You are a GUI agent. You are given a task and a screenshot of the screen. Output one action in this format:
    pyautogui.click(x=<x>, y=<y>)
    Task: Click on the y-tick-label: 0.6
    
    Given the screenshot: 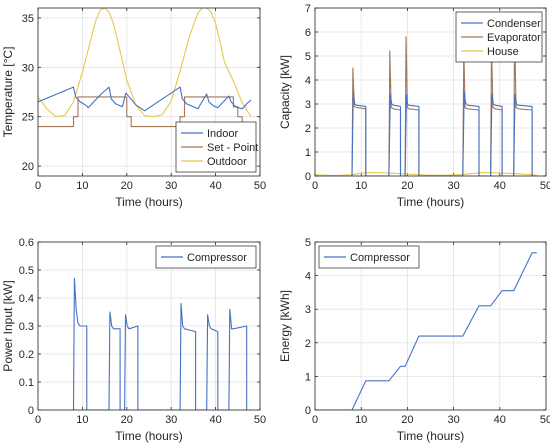 What is the action you would take?
    pyautogui.click(x=26, y=243)
    